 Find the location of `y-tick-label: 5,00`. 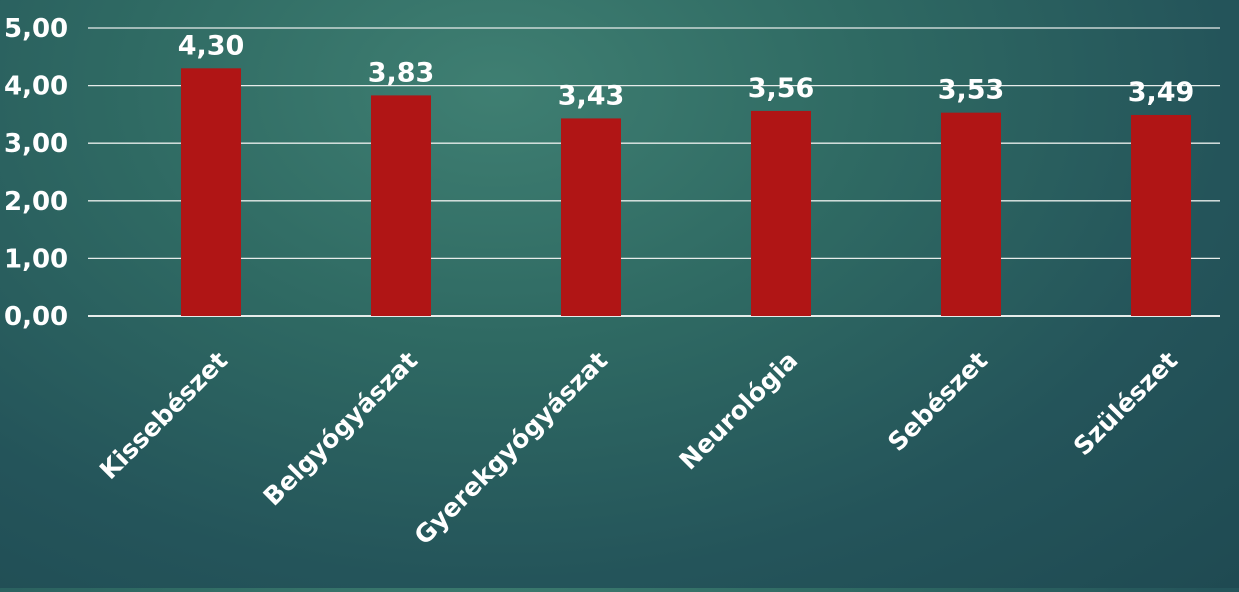

y-tick-label: 5,00 is located at coordinates (36, 29).